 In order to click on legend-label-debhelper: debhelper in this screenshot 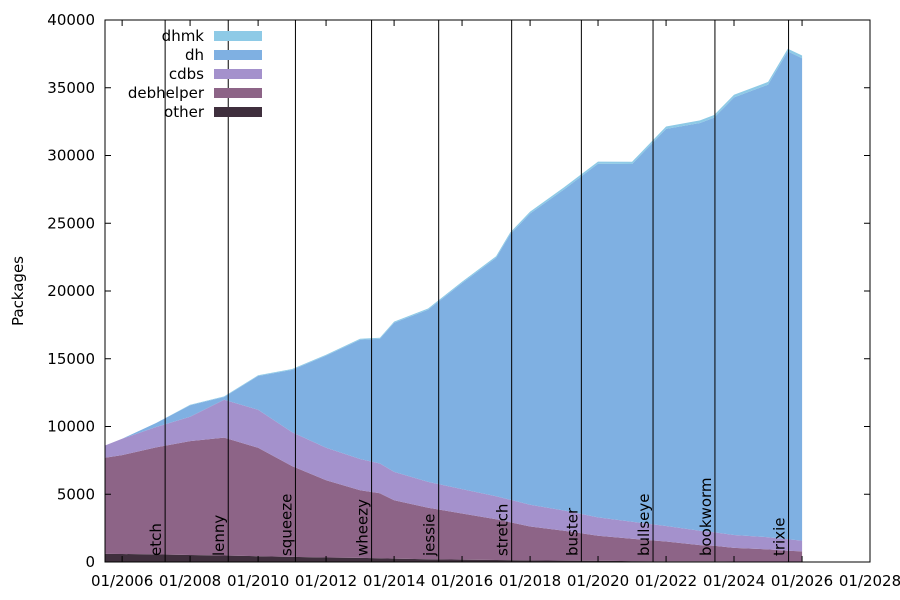, I will do `click(166, 93)`.